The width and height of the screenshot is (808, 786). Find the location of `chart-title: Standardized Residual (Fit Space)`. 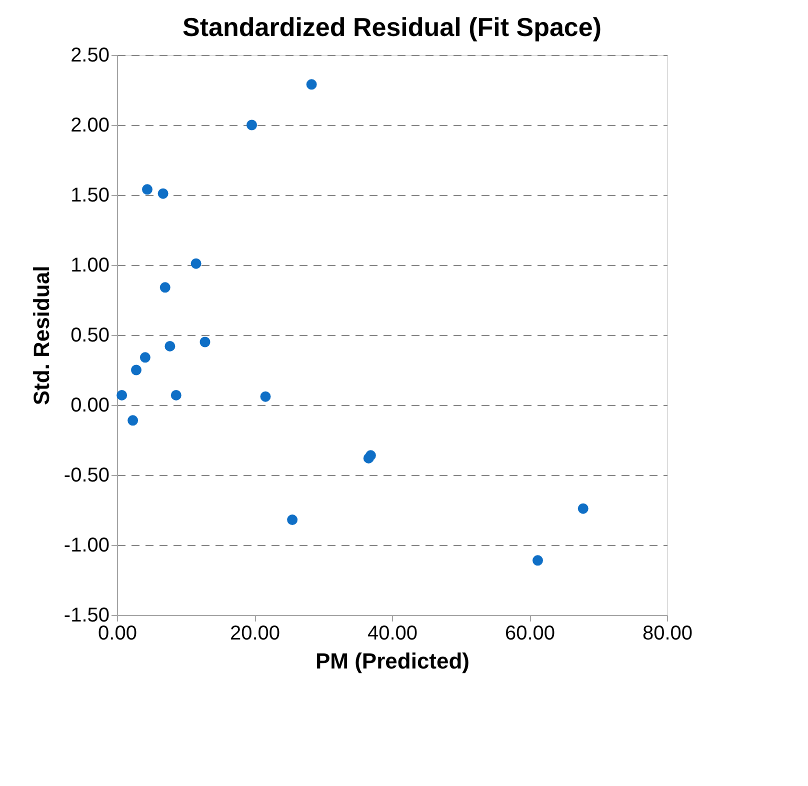

chart-title: Standardized Residual (Fit Space) is located at coordinates (392, 27).